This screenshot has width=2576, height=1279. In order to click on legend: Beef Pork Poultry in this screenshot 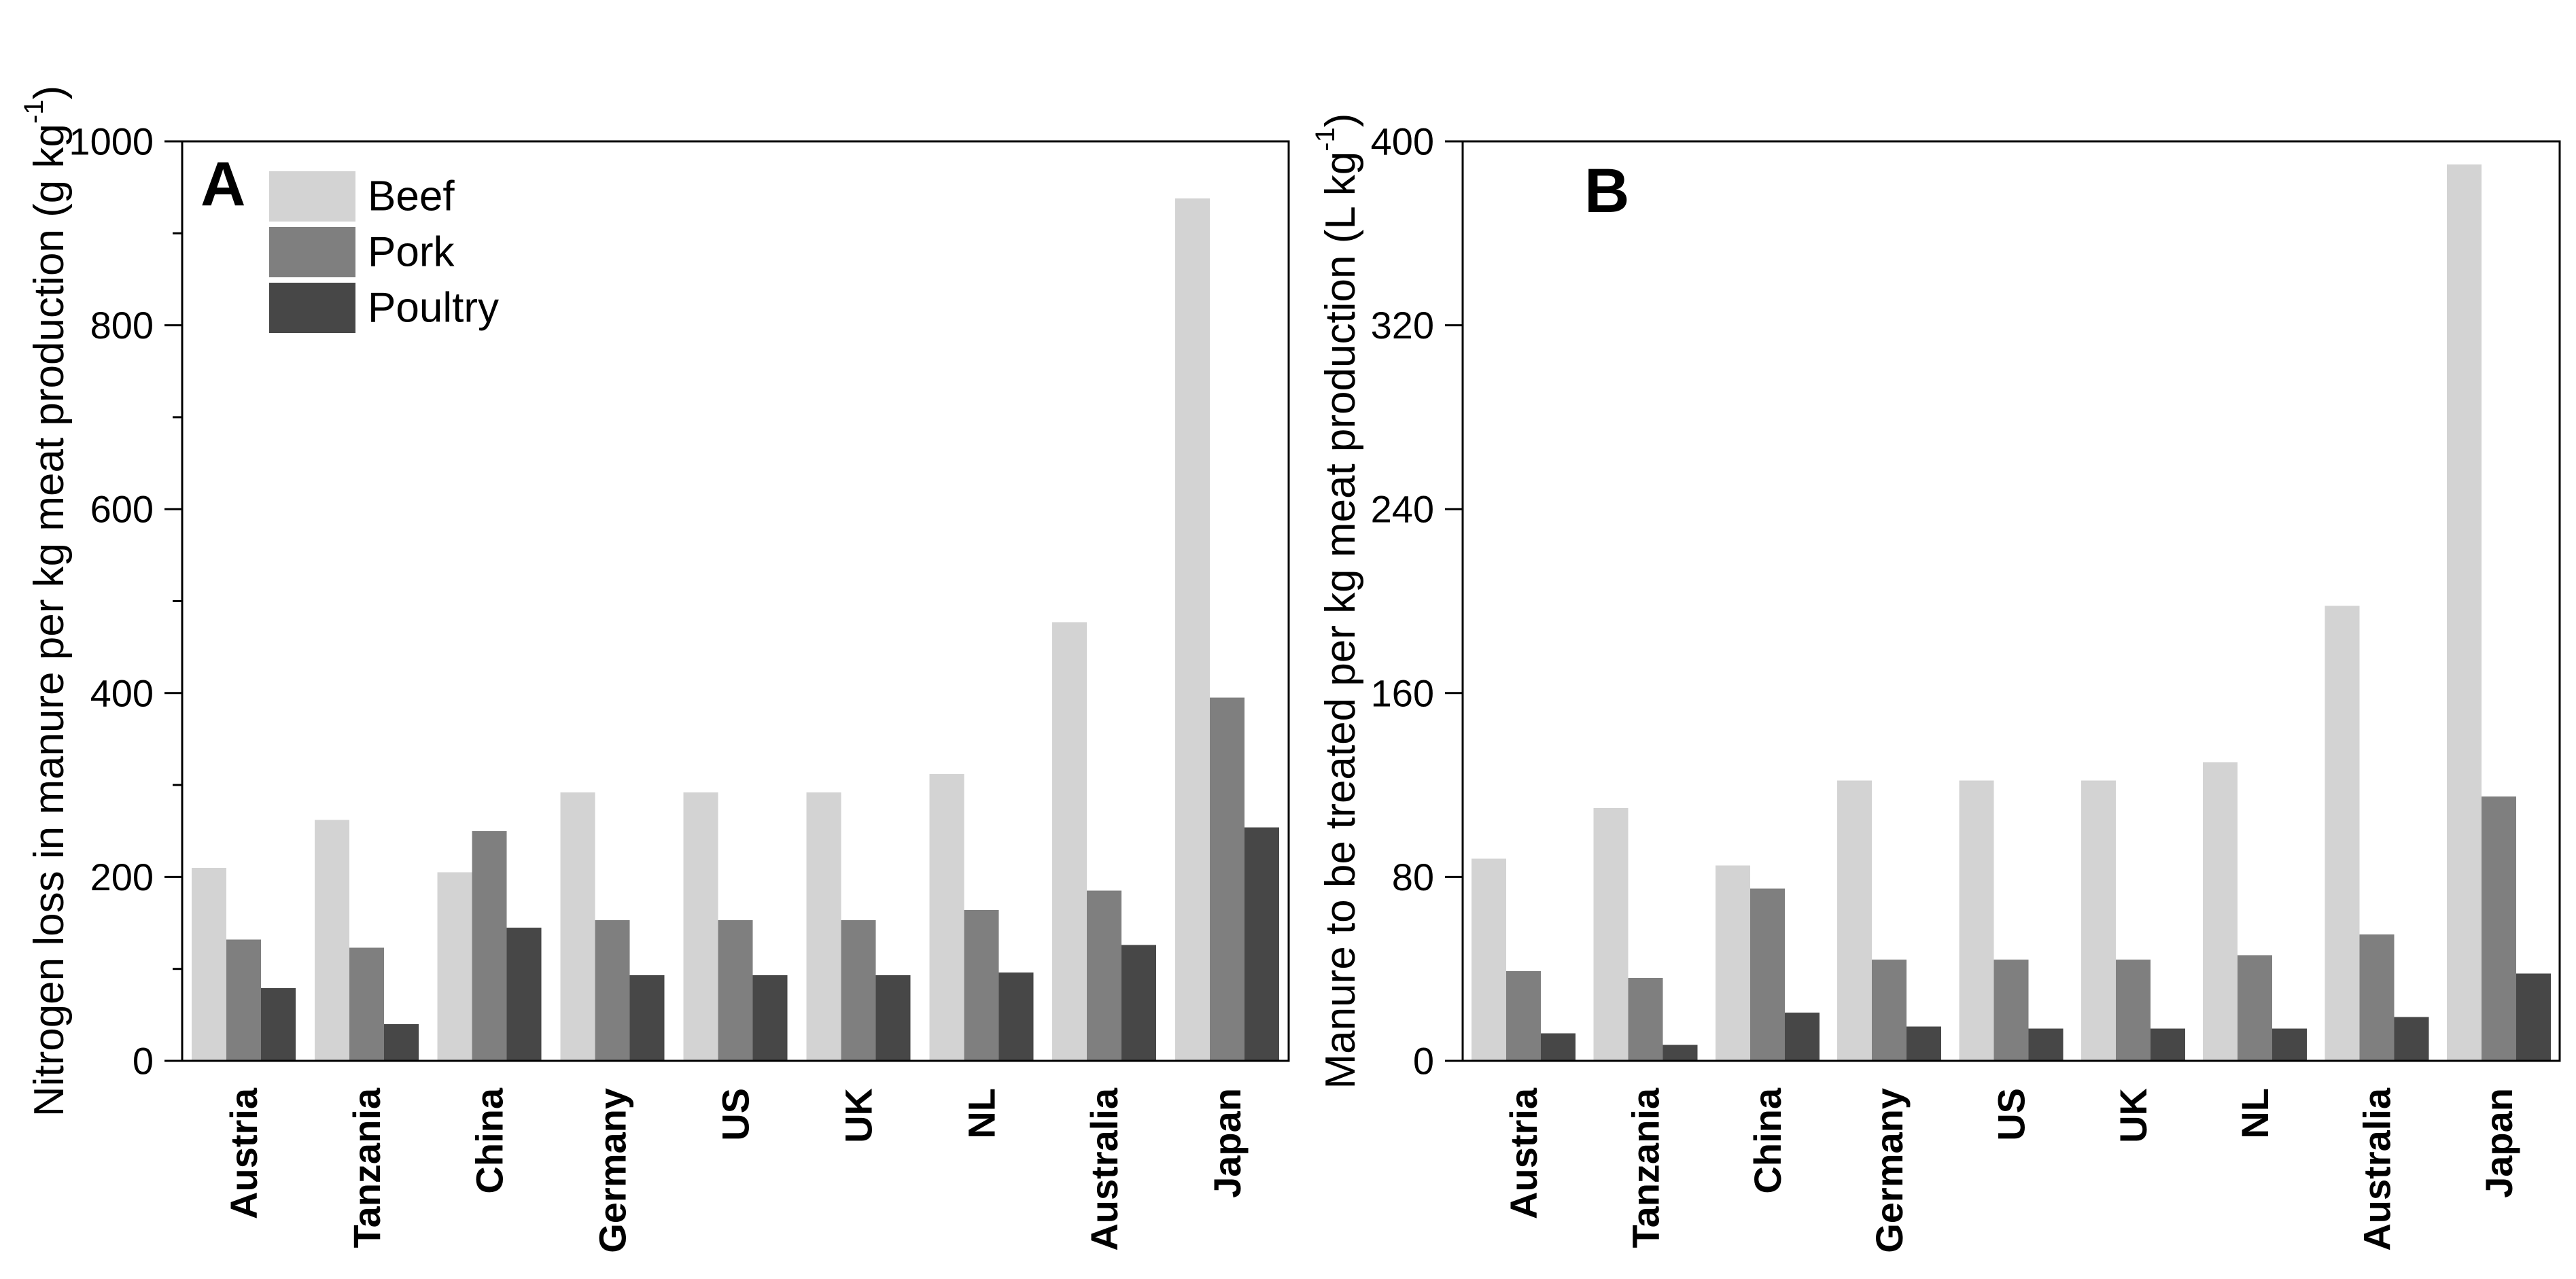, I will do `click(384, 252)`.